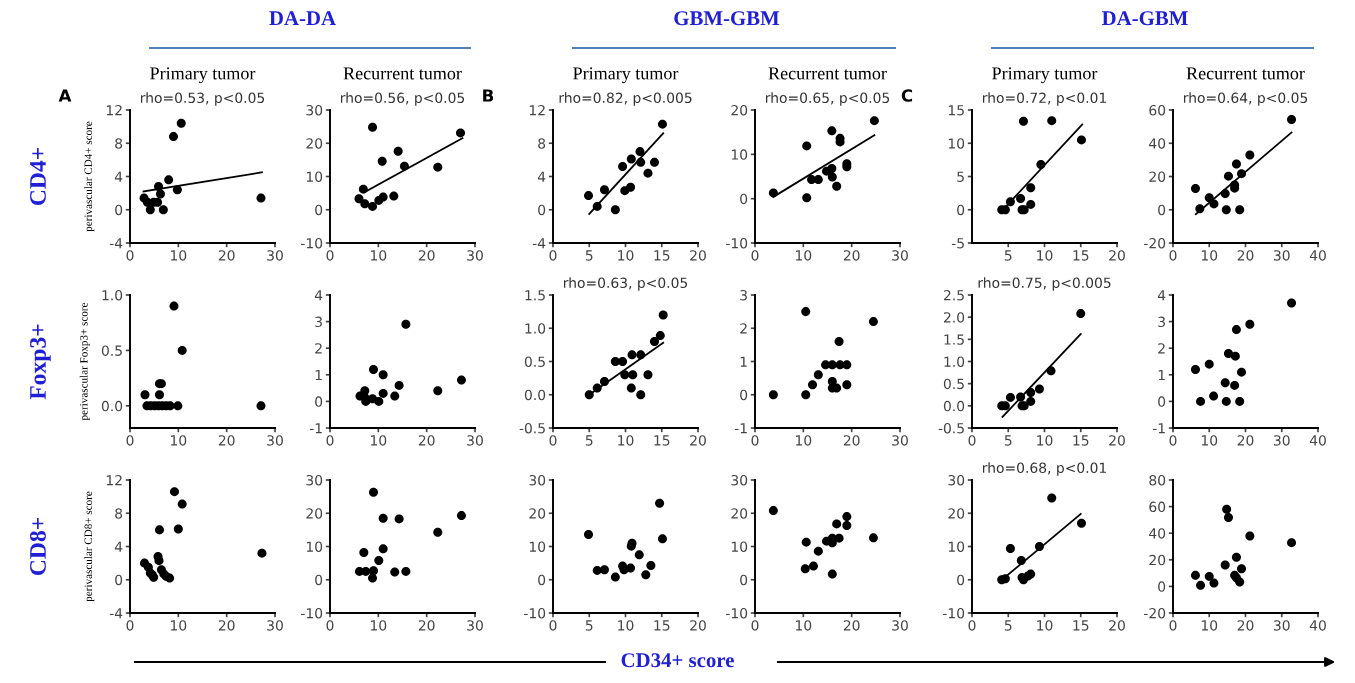  Describe the element at coordinates (542, 143) in the screenshot. I see `y-tick-label: 8` at that location.